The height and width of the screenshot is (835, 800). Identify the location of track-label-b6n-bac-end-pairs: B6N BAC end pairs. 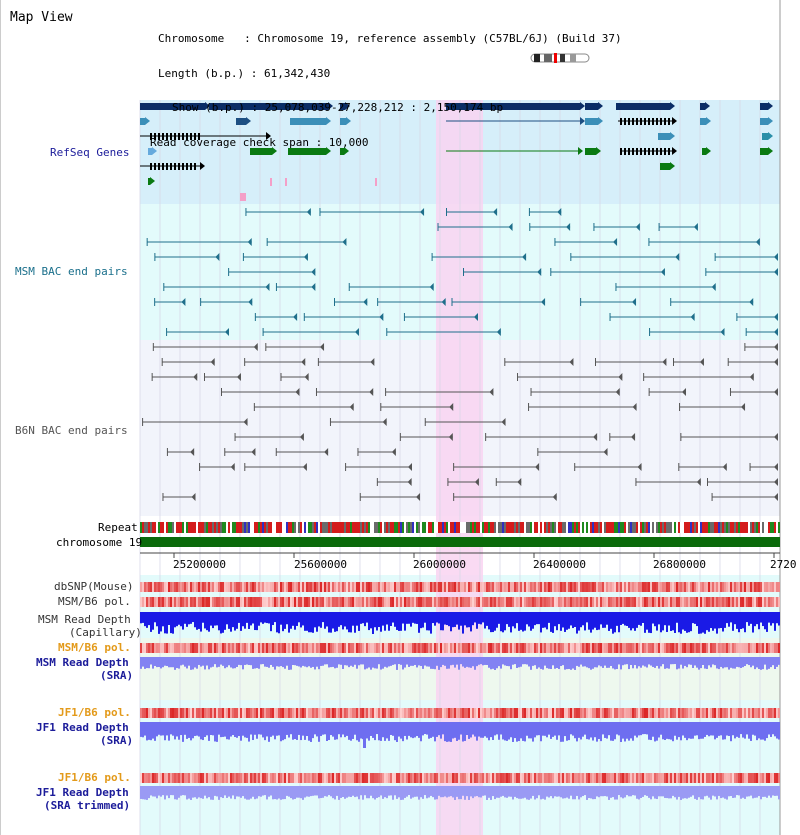
(71, 430).